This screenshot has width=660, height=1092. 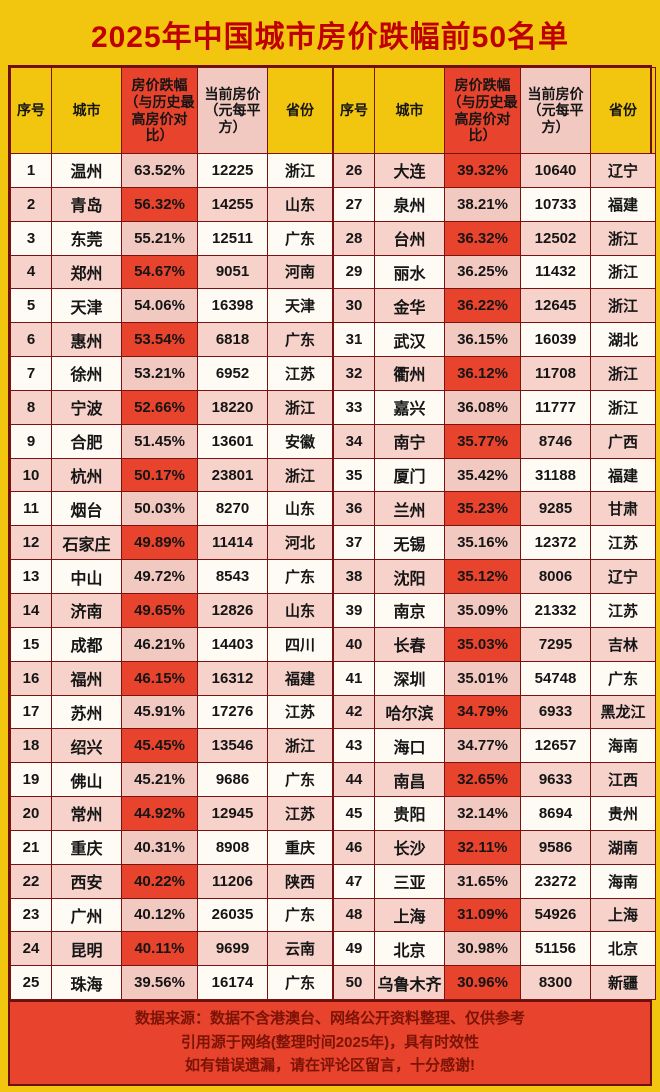 I want to click on city-cell: 上海, so click(x=409, y=915).